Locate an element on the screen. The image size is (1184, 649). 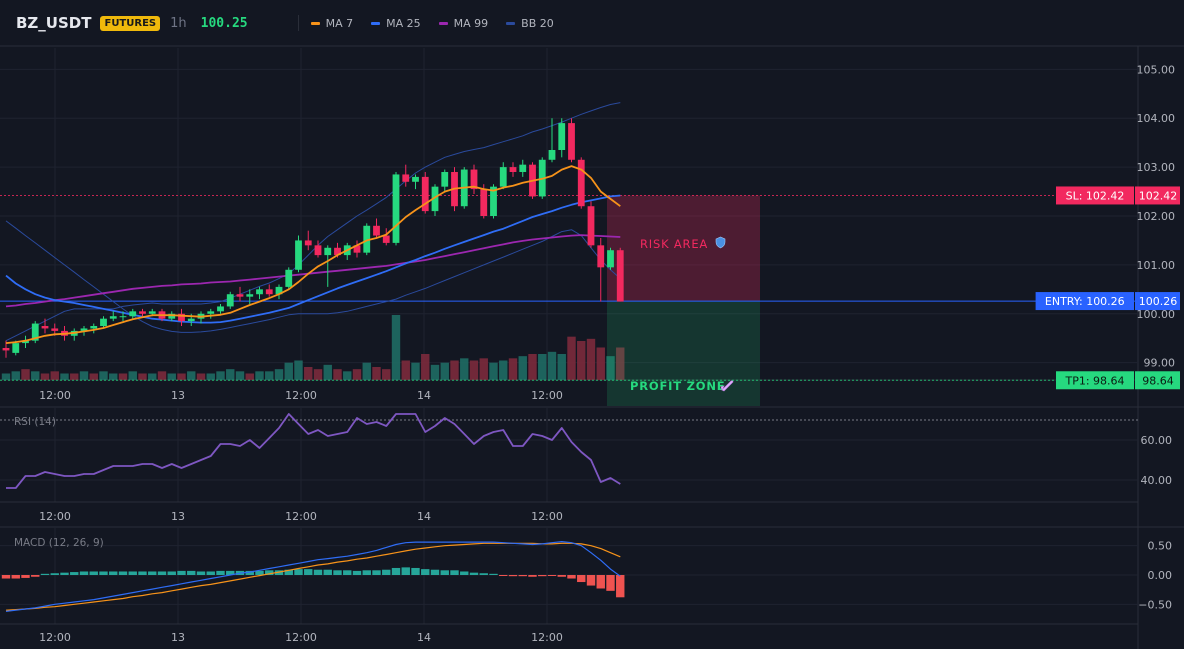
rsi-axis-tick: 60.00 is located at coordinates (1157, 440).